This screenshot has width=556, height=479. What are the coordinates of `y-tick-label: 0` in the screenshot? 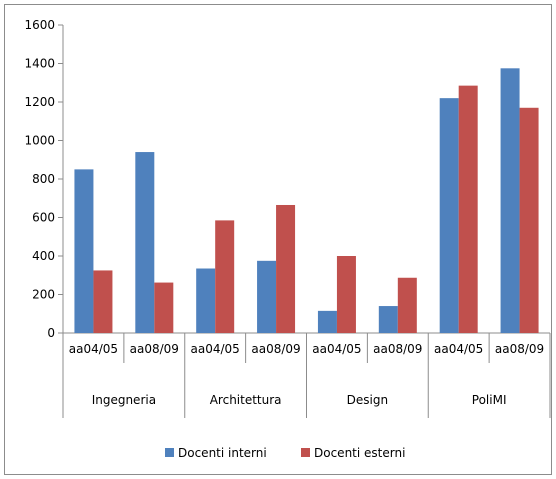 It's located at (51, 333).